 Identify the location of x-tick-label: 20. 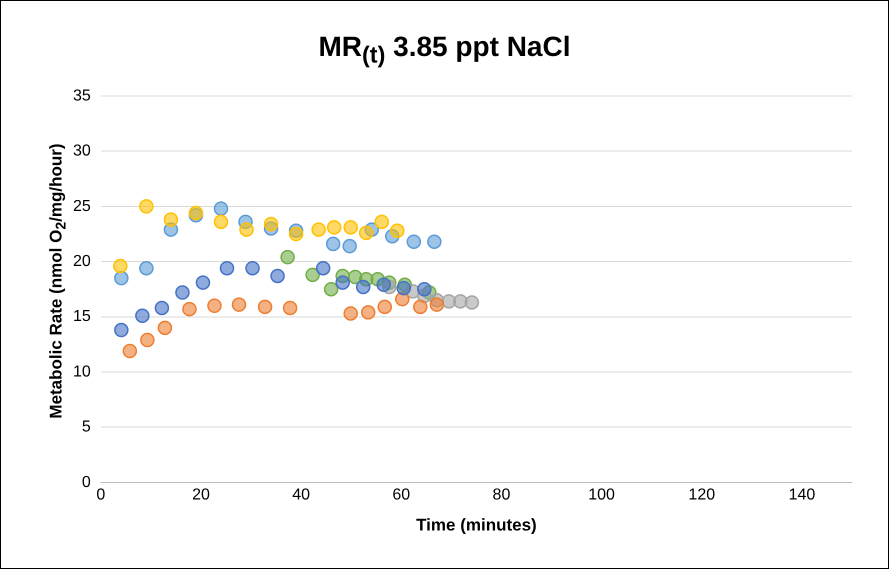
(201, 495).